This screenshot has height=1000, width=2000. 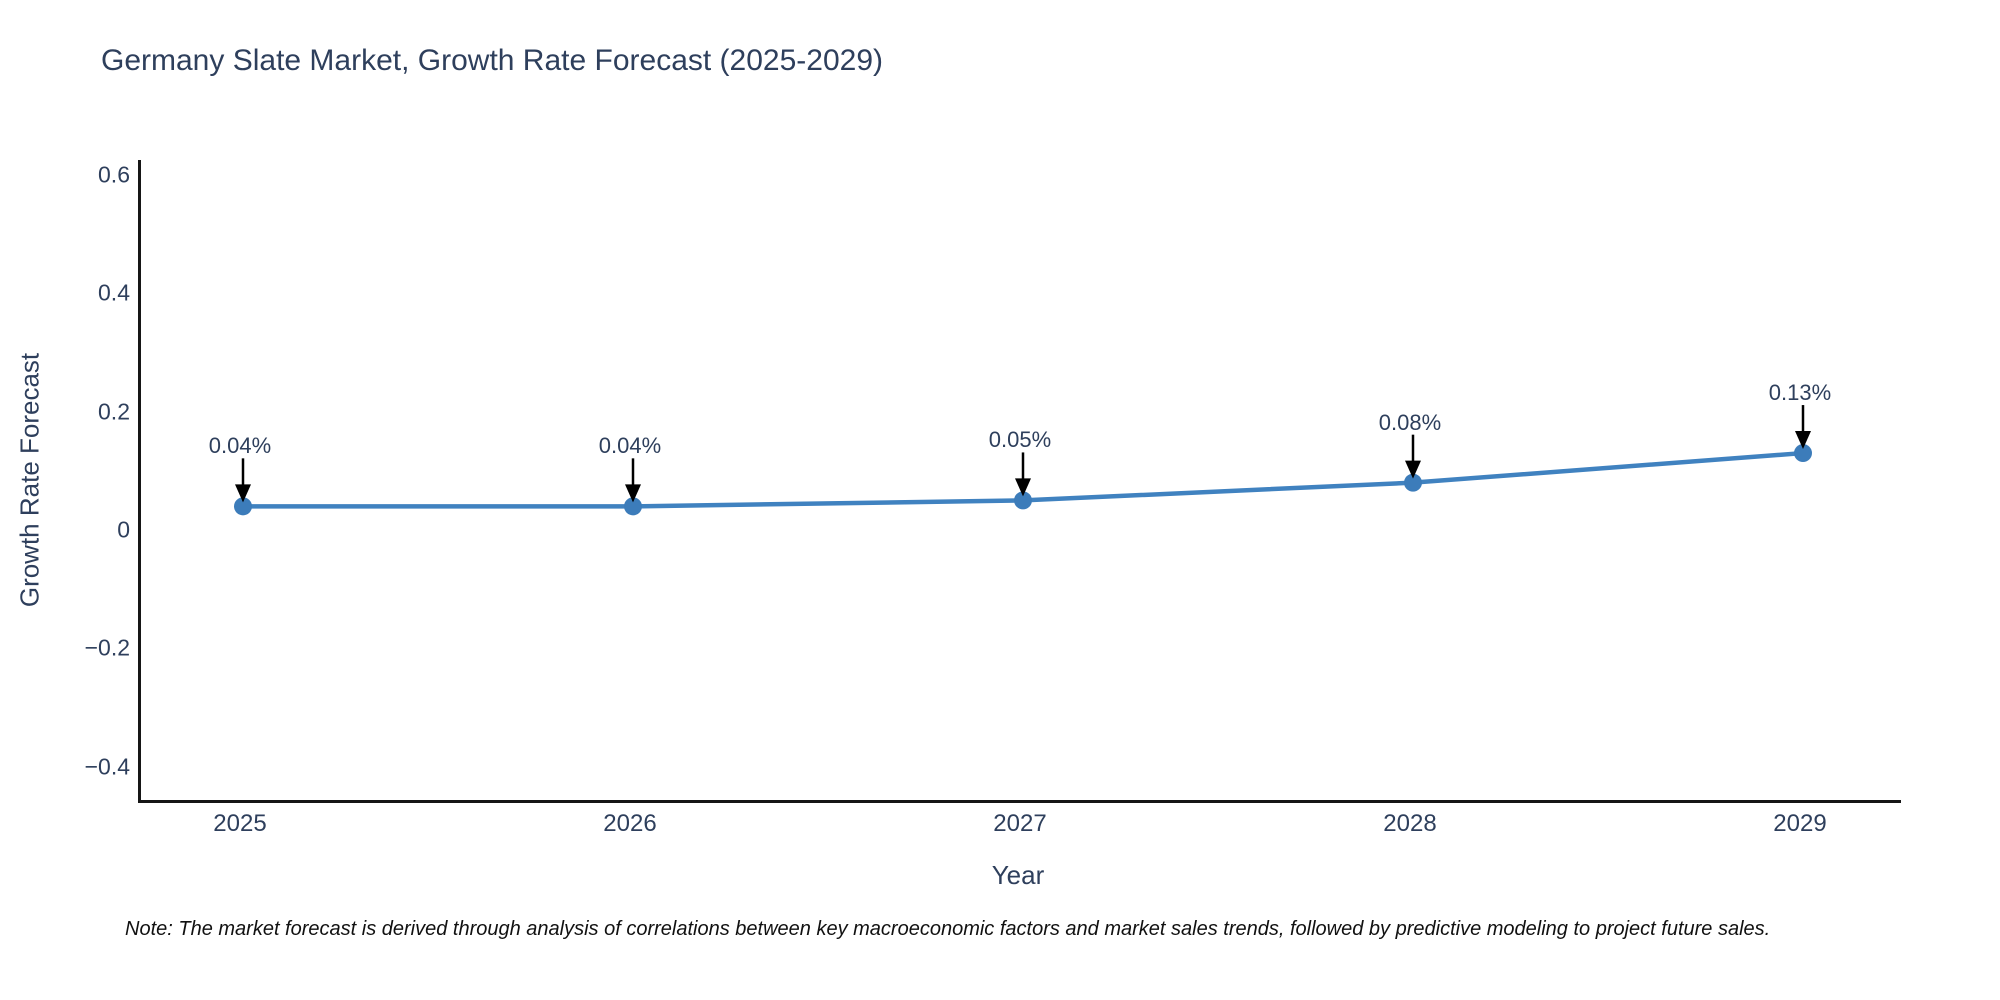 What do you see at coordinates (1410, 422) in the screenshot?
I see `data-point-label: 0.08%` at bounding box center [1410, 422].